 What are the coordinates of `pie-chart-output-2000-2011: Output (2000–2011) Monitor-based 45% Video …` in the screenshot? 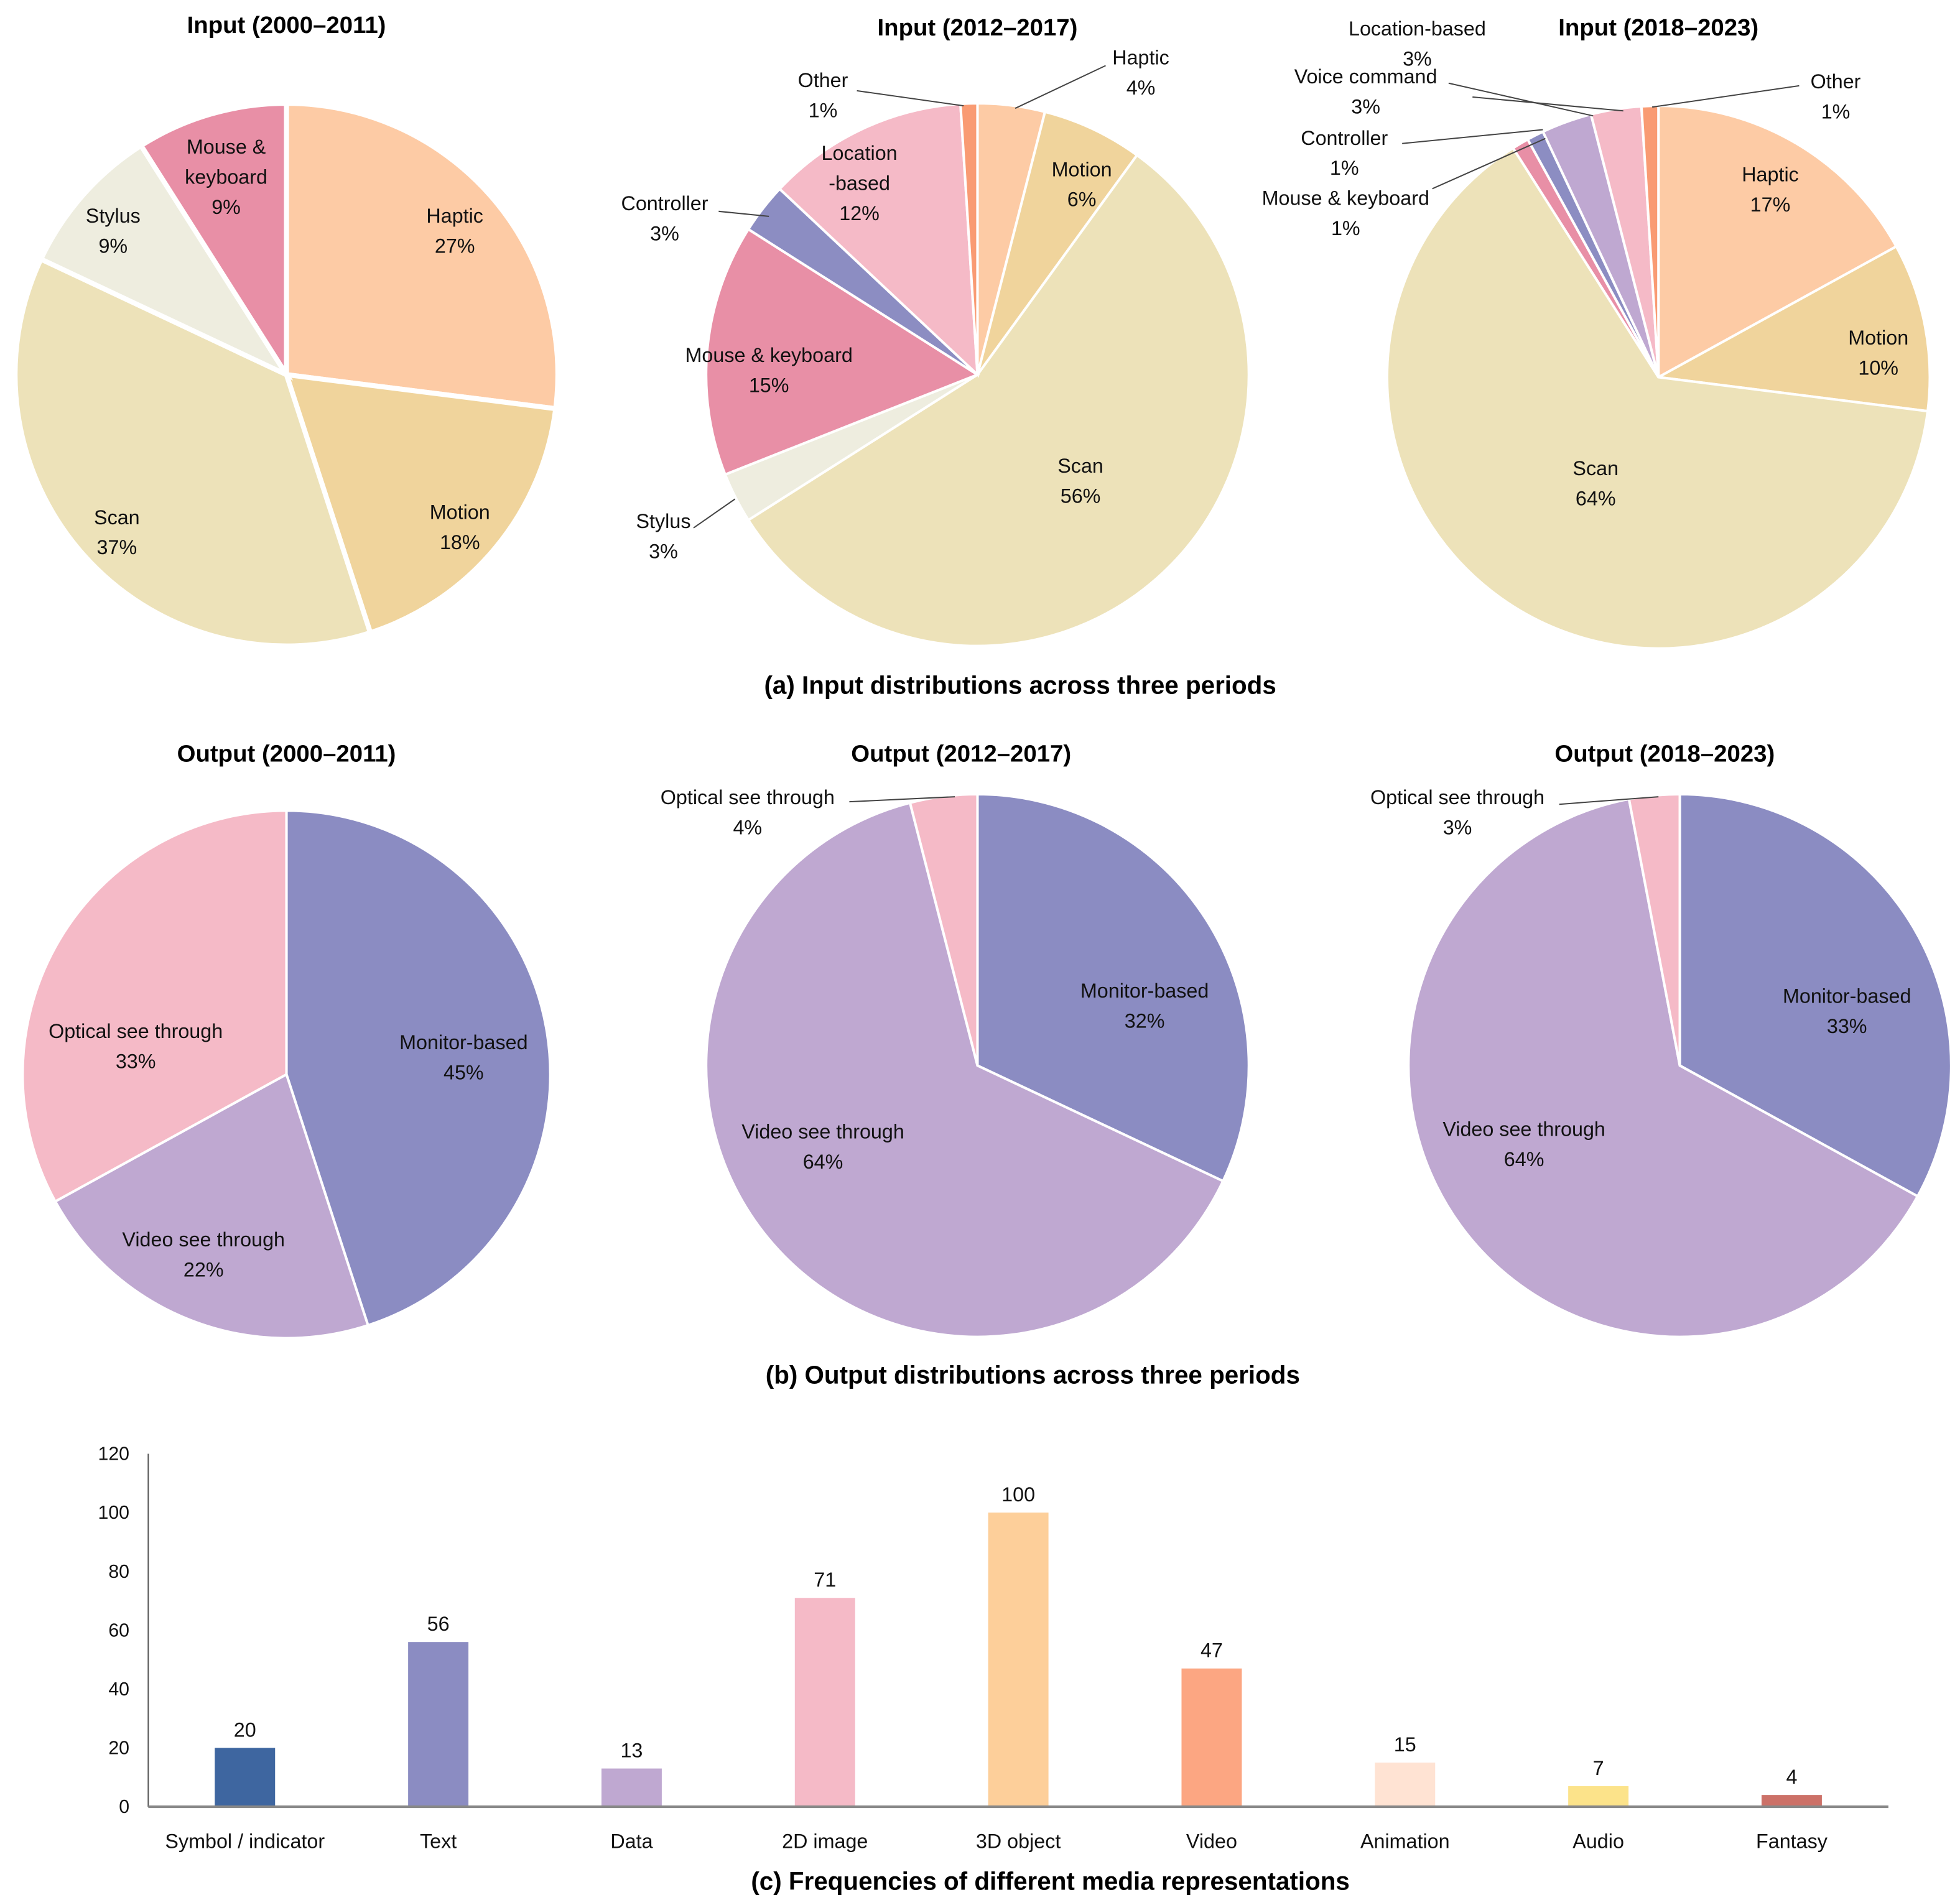 It's located at (286, 1040).